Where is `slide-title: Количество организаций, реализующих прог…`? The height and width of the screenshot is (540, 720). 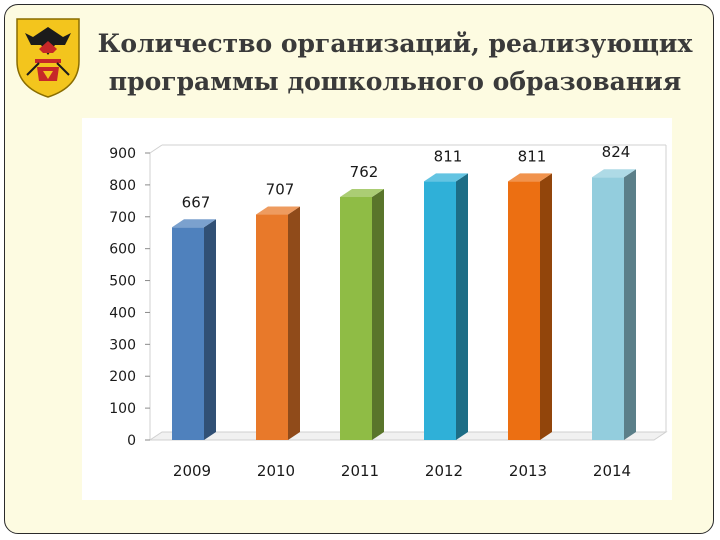 slide-title: Количество организаций, реализующих прог… is located at coordinates (395, 63).